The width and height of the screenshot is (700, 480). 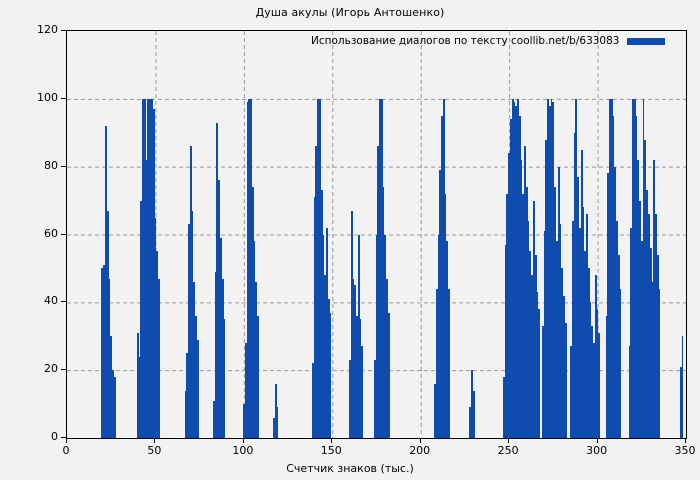 I want to click on y-tick-label: 0, so click(x=54, y=436).